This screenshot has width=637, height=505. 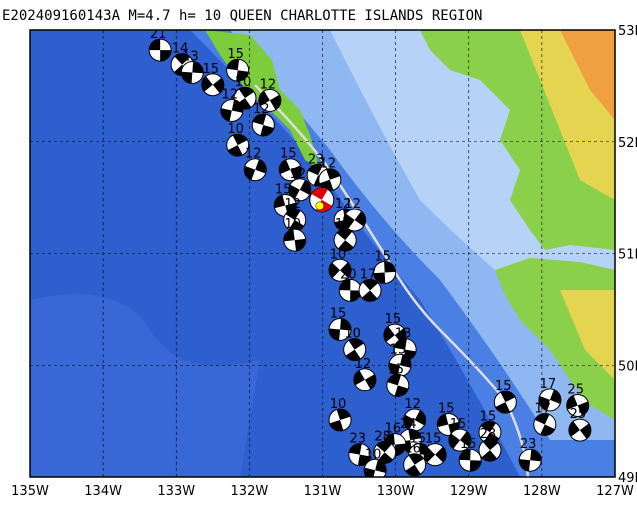 What do you see at coordinates (627, 478) in the screenshot?
I see `lat-label: 49N` at bounding box center [627, 478].